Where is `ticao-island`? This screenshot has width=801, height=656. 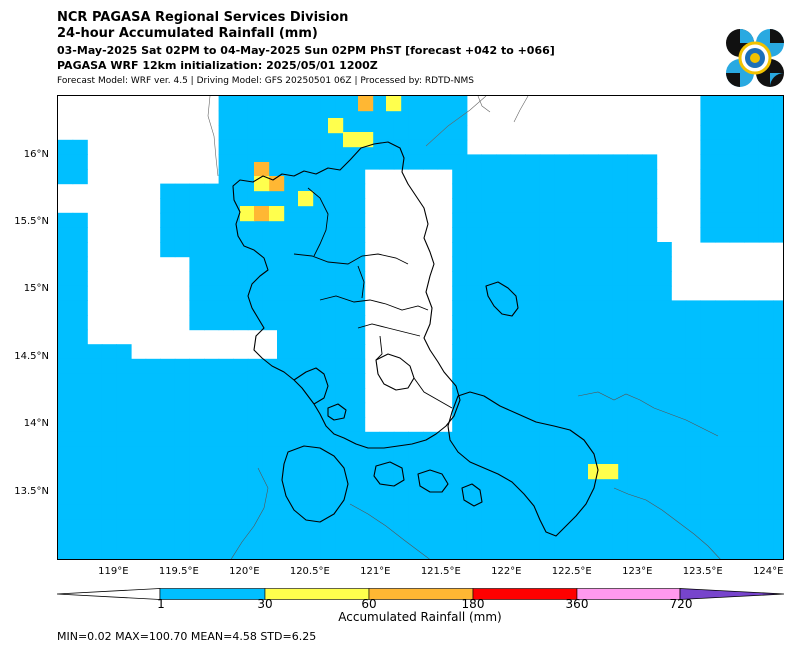
ticao-island is located at coordinates (472, 495).